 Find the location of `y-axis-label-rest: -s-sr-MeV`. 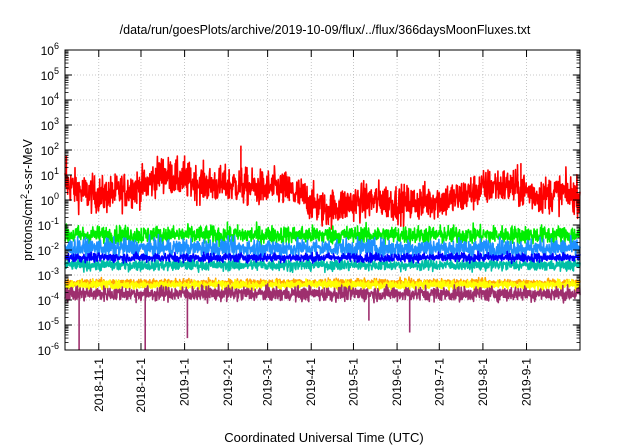

y-axis-label-rest: -s-sr-MeV is located at coordinates (28, 166).